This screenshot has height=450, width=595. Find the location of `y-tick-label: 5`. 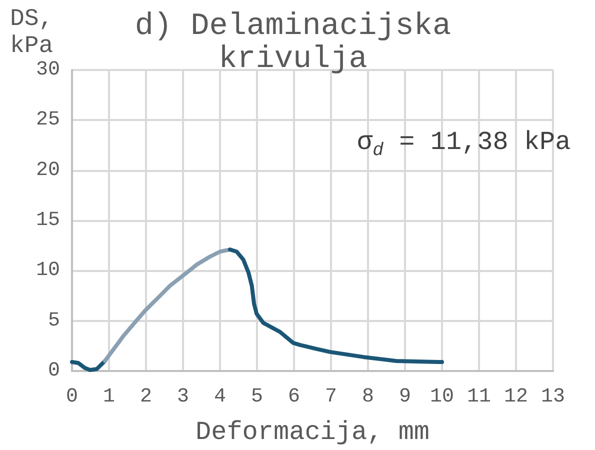

y-tick-label: 5 is located at coordinates (54, 320).